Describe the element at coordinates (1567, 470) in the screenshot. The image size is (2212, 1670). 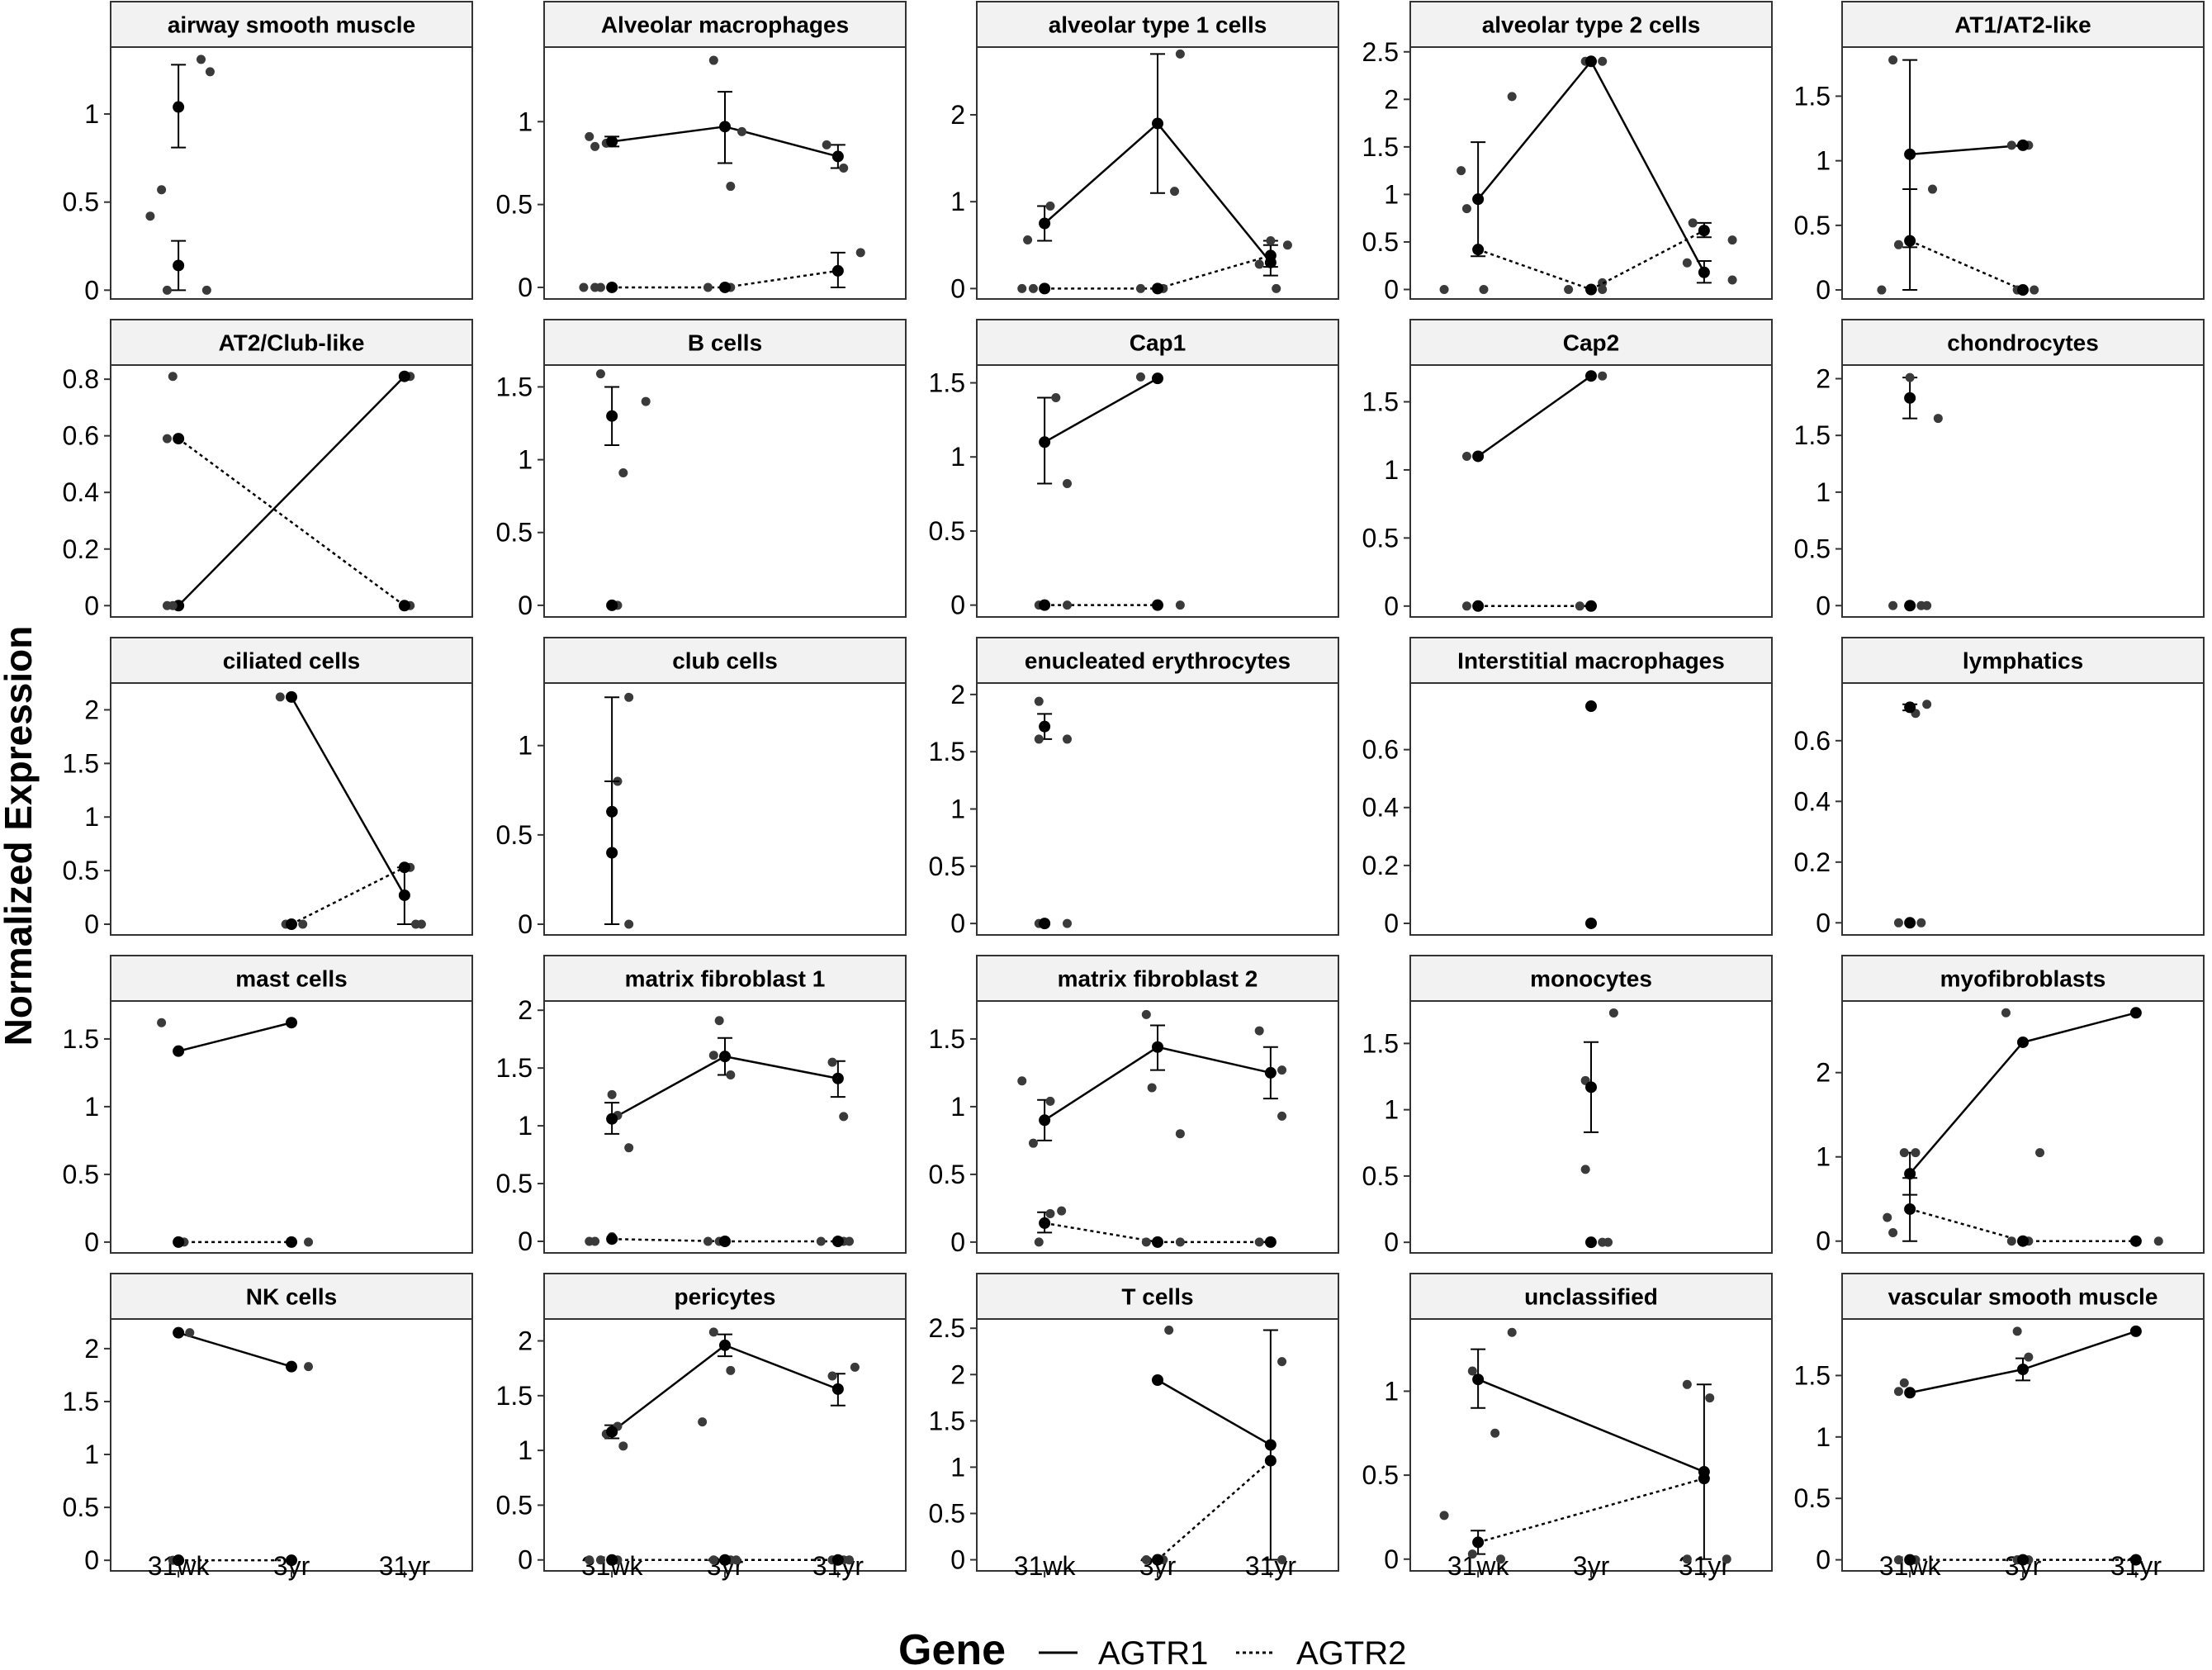
I see `panel-cap2: Cap2 0 0.5 1 1.5` at that location.